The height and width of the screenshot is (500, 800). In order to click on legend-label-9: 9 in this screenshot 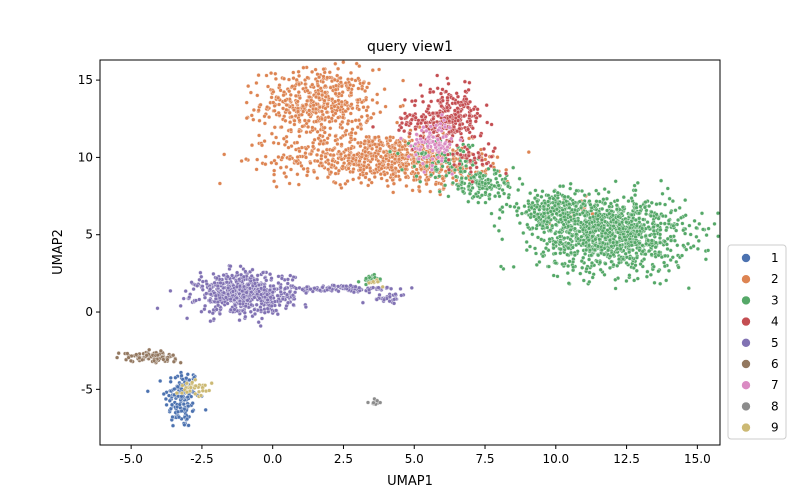, I will do `click(775, 428)`.